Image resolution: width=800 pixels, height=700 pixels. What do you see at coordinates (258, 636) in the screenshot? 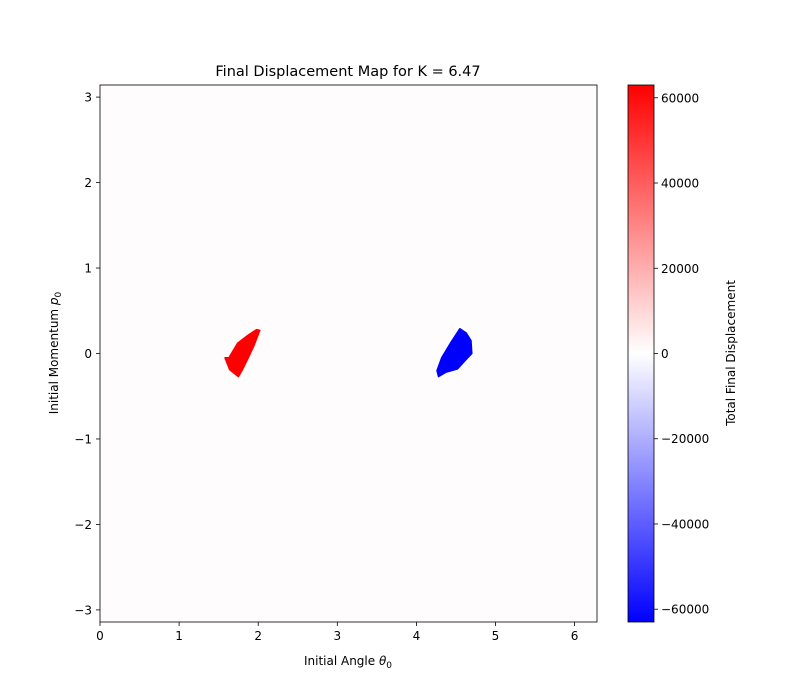
I see `x-tick-label: 2` at bounding box center [258, 636].